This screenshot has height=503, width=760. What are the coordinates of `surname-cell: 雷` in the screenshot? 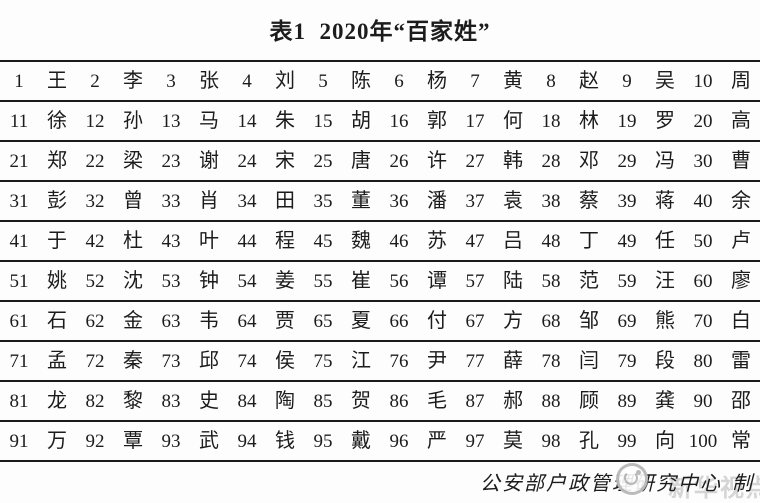 It's located at (741, 361).